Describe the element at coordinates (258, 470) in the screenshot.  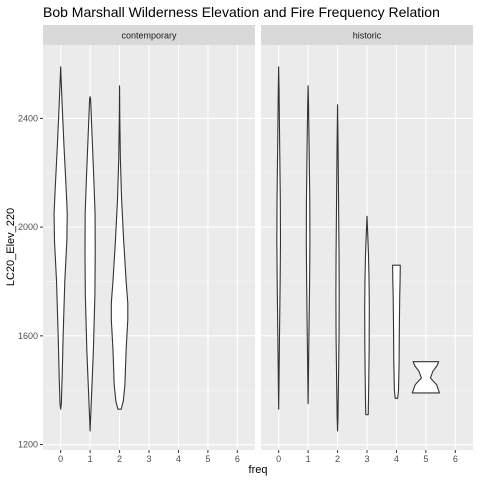
I see `x-axis-title: freq` at that location.